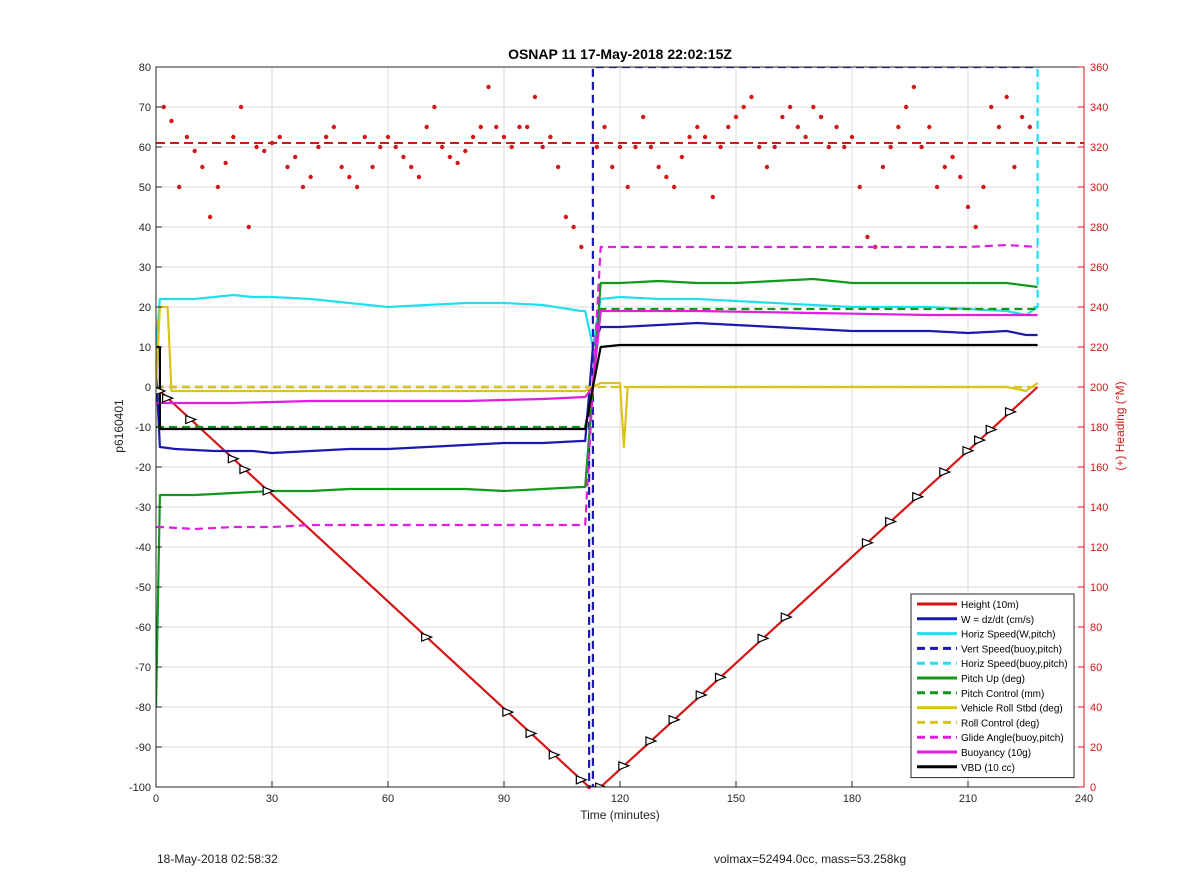  What do you see at coordinates (145, 188) in the screenshot?
I see `y-tick-label: 50` at bounding box center [145, 188].